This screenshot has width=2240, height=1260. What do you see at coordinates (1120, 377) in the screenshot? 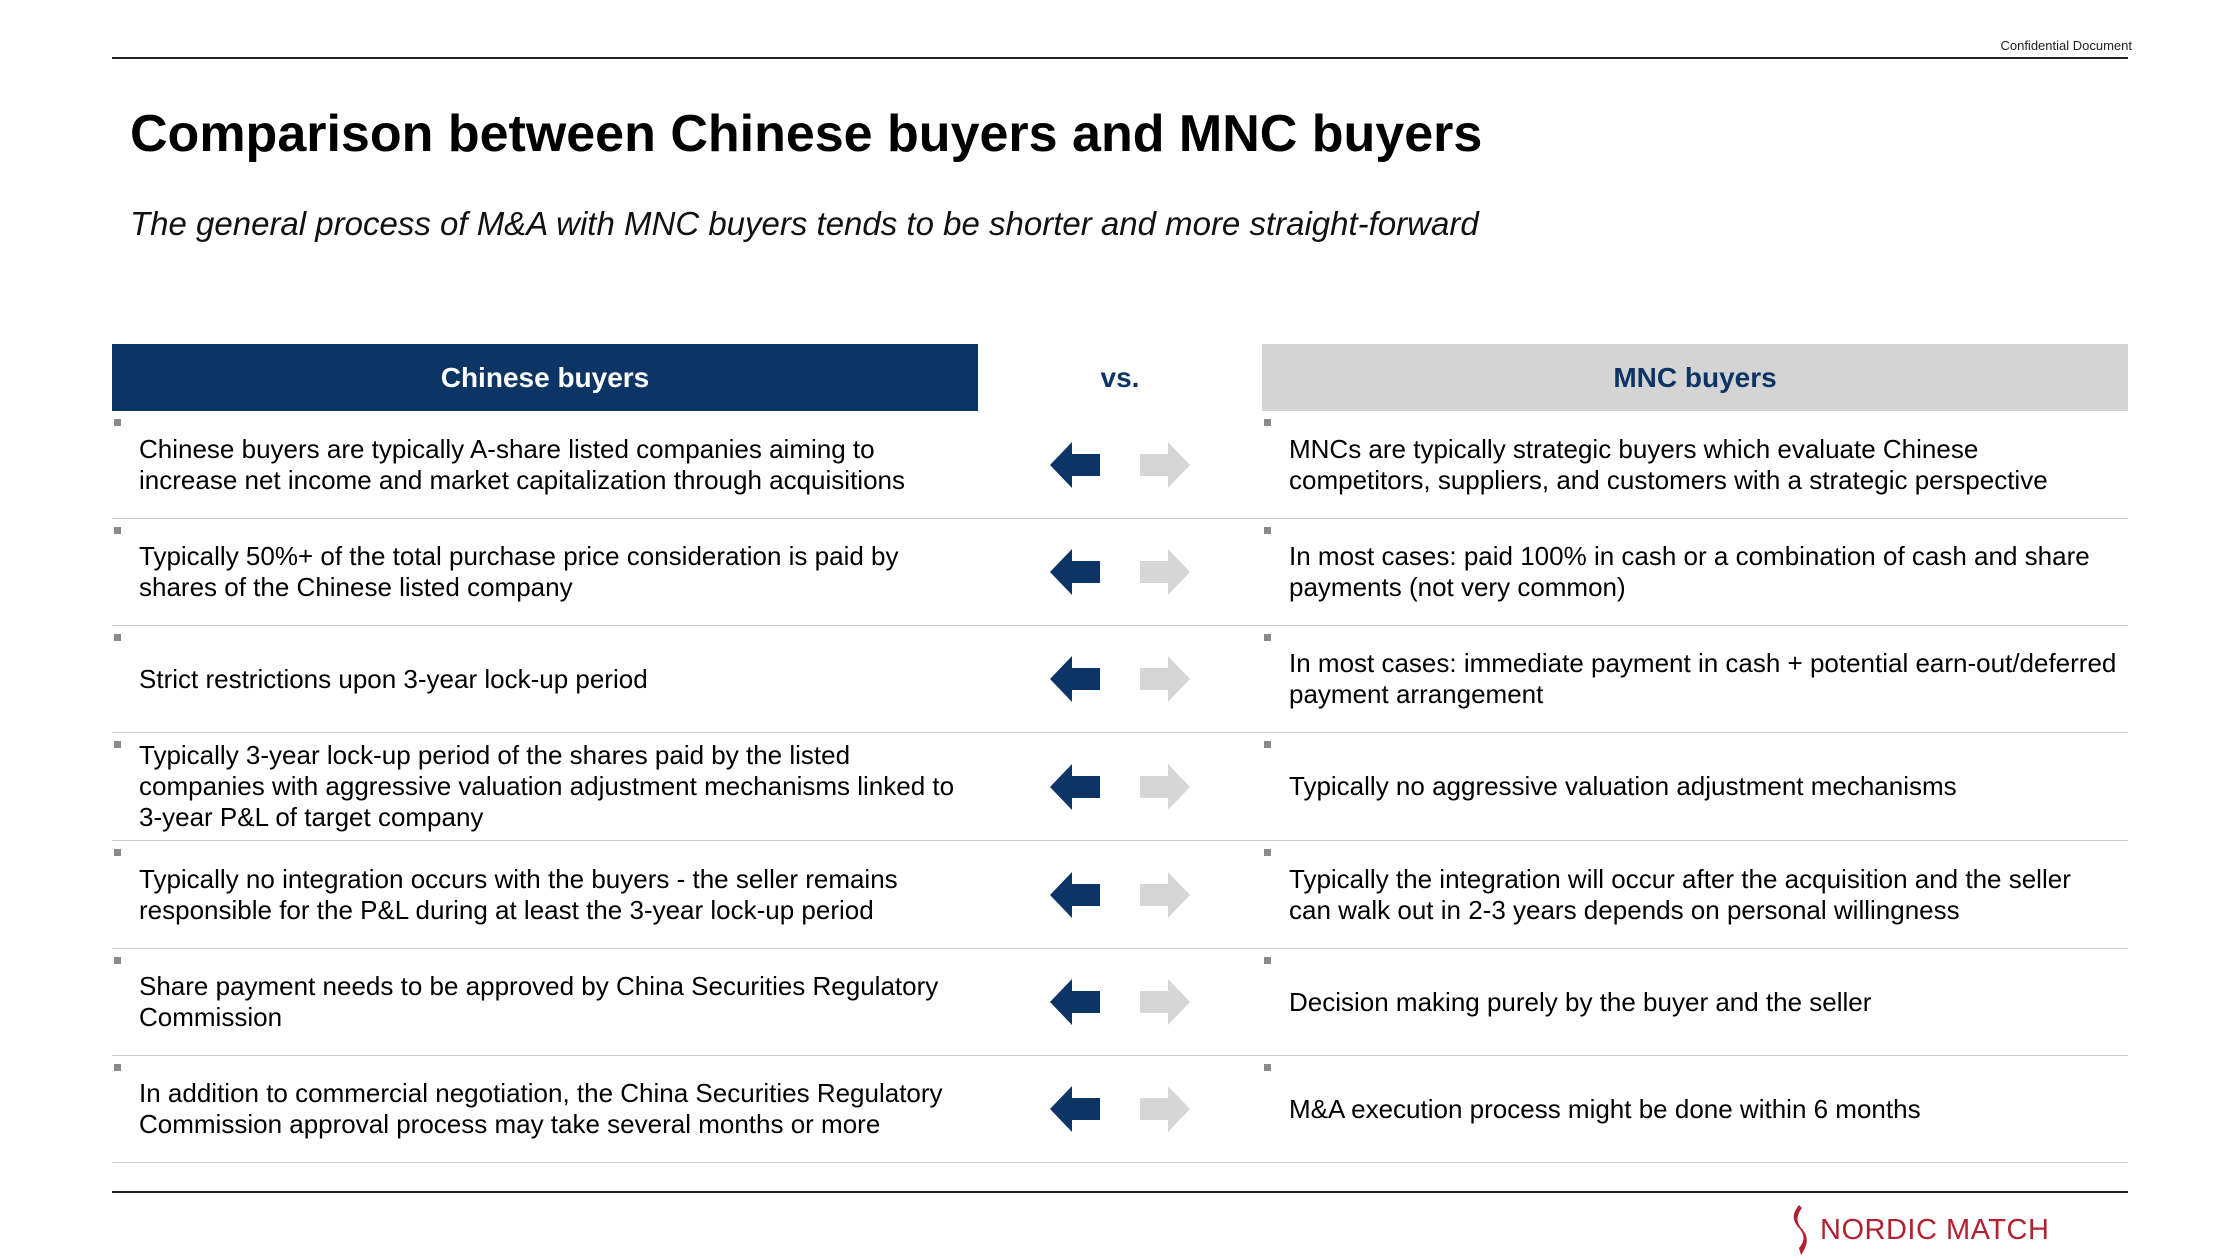
I see `vs-label: vs.` at bounding box center [1120, 377].